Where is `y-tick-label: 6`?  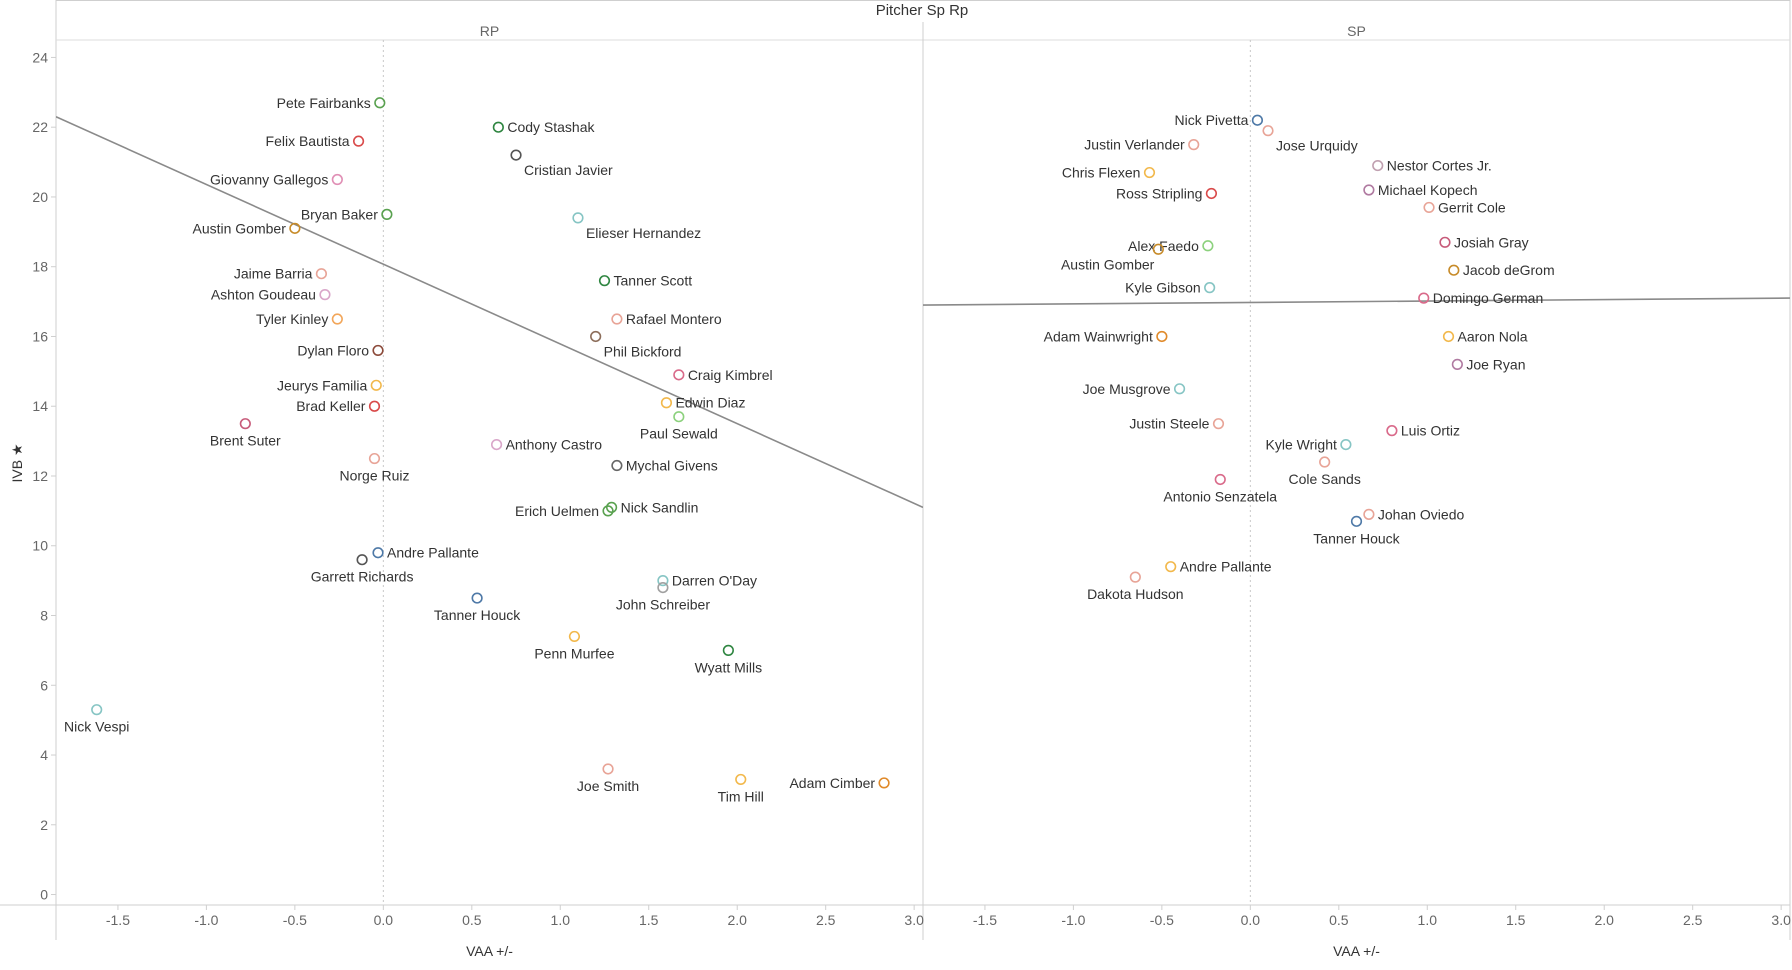 y-tick-label: 6 is located at coordinates (44, 685).